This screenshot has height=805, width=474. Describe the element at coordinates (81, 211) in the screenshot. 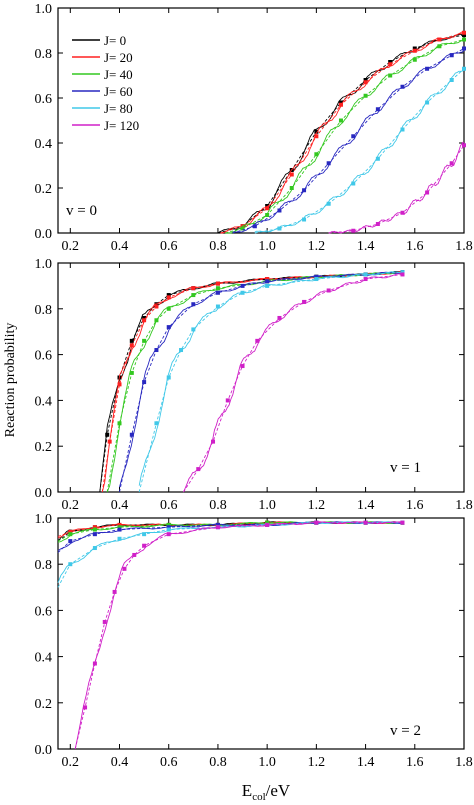

I see `panel-label-0: v = 0` at that location.